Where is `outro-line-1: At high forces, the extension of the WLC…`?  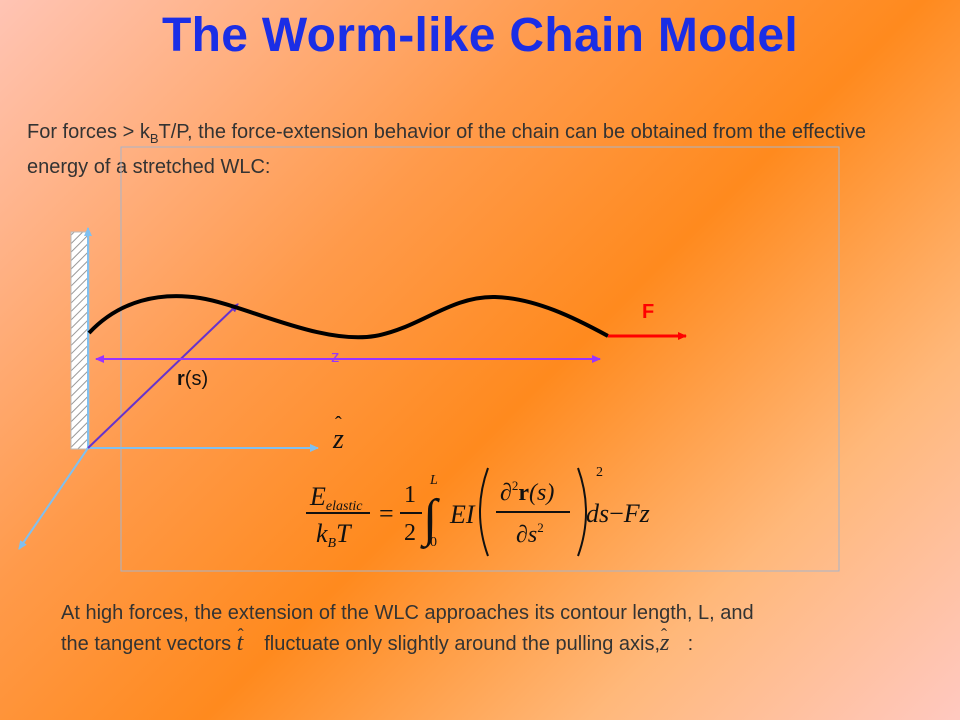 outro-line-1: At high forces, the extension of the WLC… is located at coordinates (407, 613).